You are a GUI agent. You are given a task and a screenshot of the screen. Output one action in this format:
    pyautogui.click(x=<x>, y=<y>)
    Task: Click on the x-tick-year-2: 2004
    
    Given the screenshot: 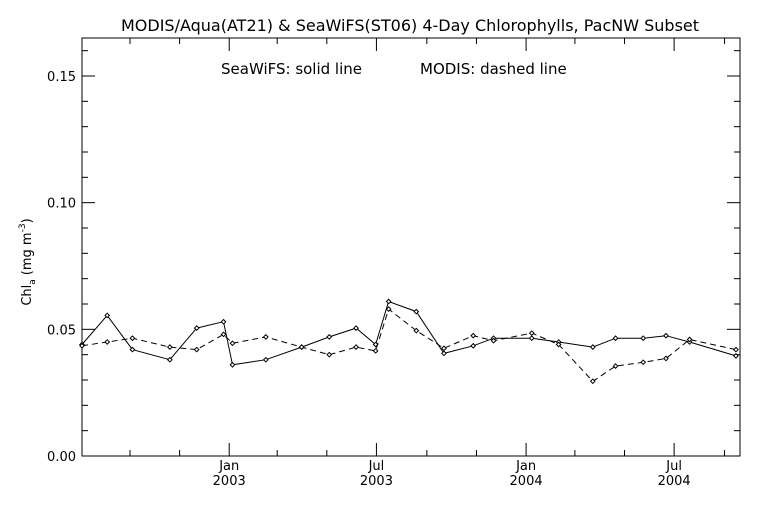 What is the action you would take?
    pyautogui.click(x=526, y=481)
    